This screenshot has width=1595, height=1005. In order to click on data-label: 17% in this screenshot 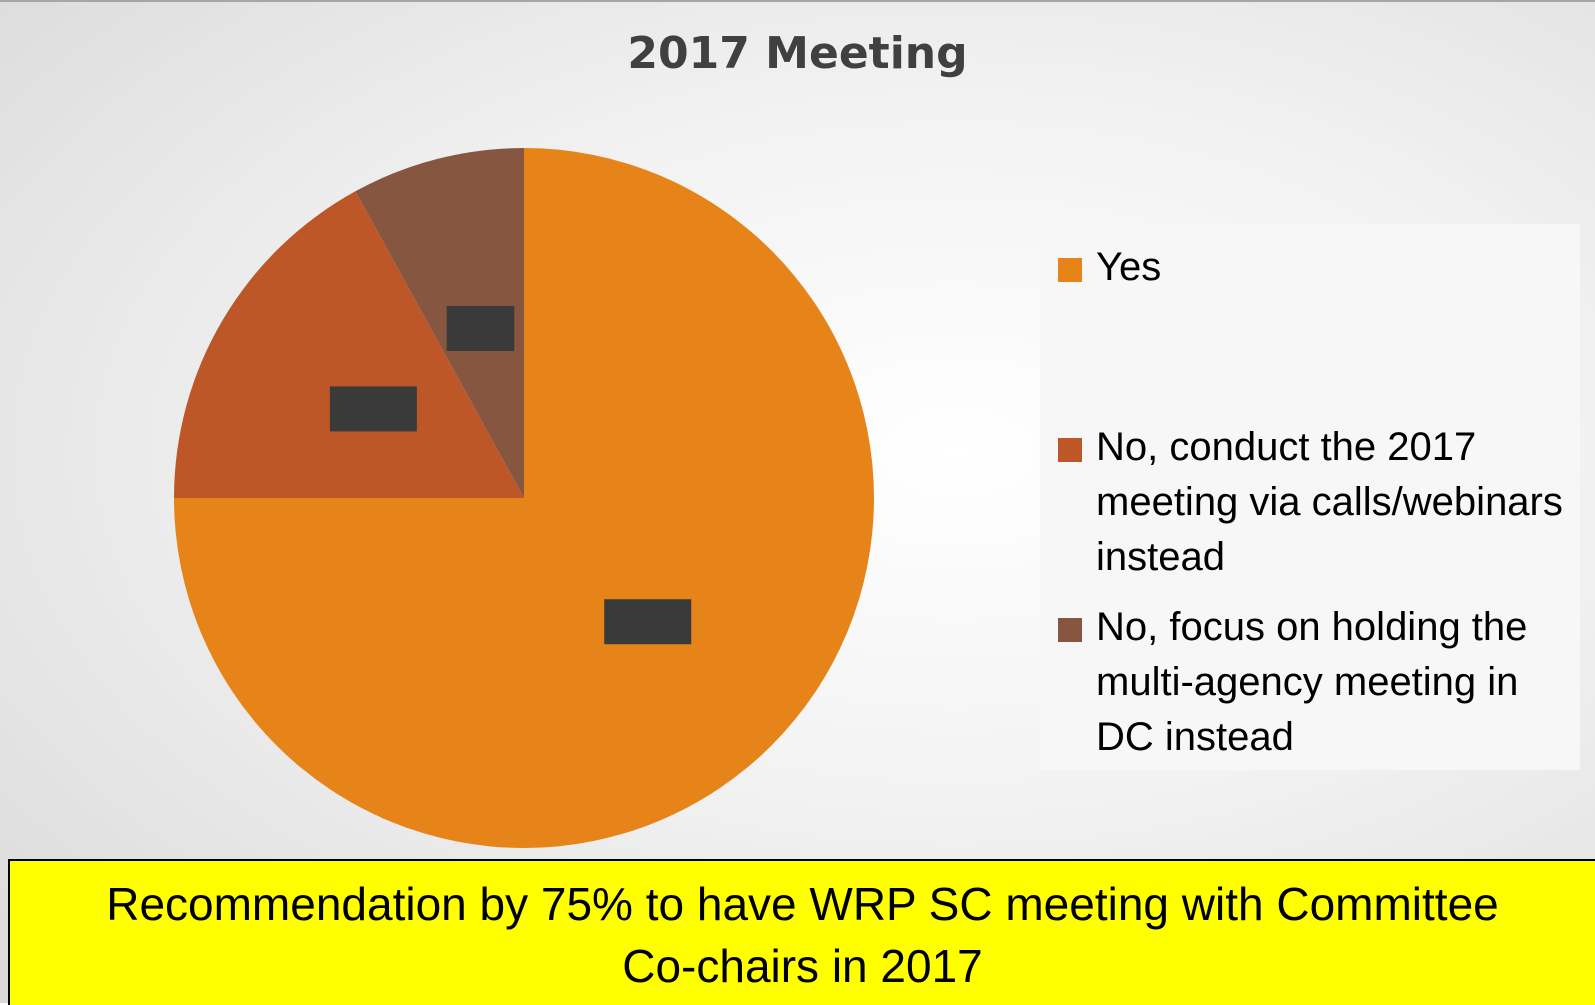, I will do `click(373, 409)`.